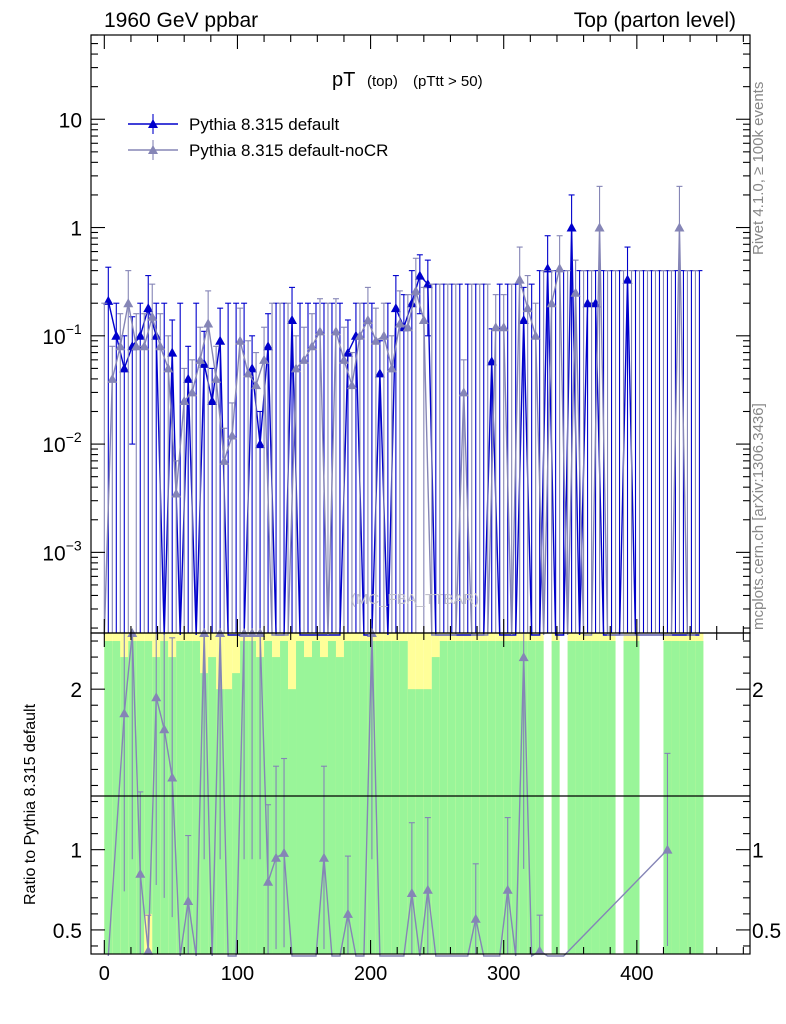 Image resolution: width=786 pixels, height=1024 pixels. Describe the element at coordinates (766, 931) in the screenshot. I see `ratio-y-tick-label-right: 0.5` at that location.